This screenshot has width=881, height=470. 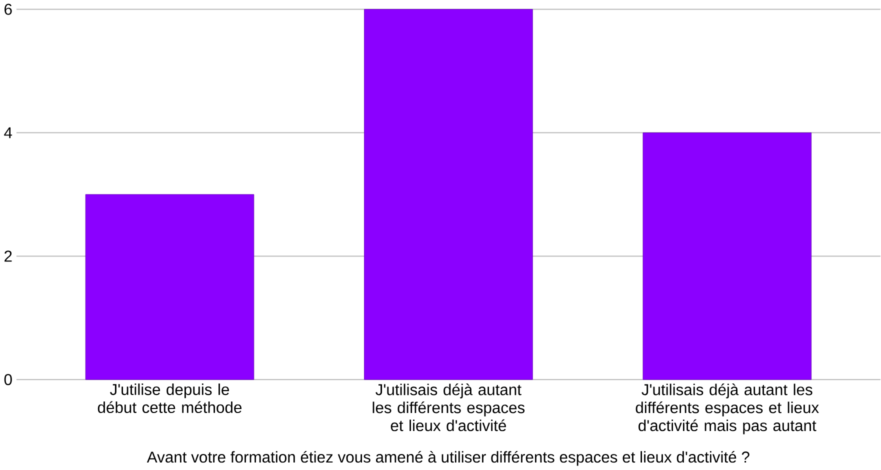 What do you see at coordinates (8, 256) in the screenshot?
I see `y-tick-label: 2` at bounding box center [8, 256].